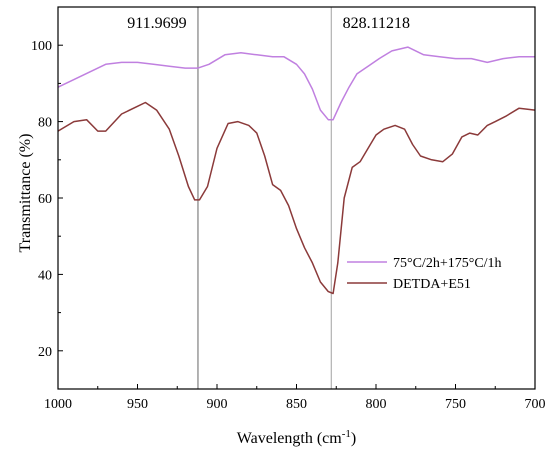  I want to click on x-axis-label: Wavelength (cm-1), so click(296, 437).